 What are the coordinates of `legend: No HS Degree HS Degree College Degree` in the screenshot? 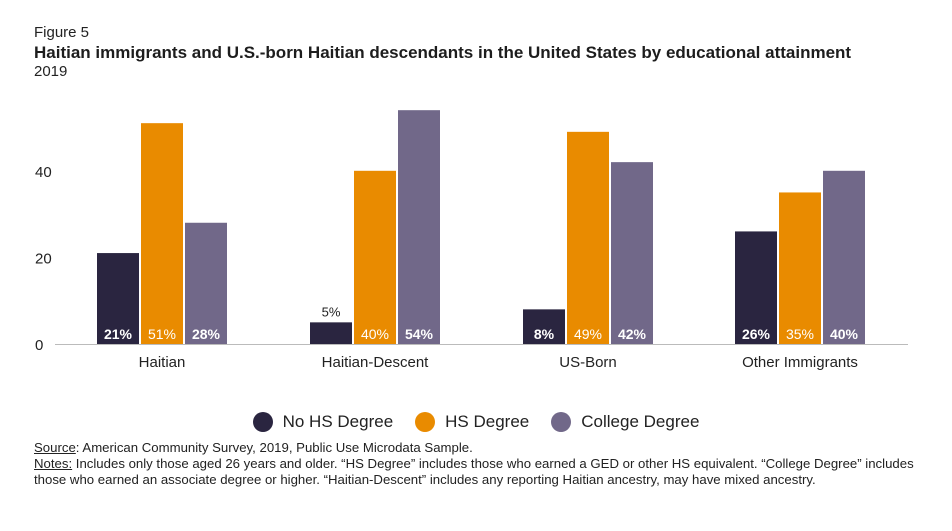 It's located at (476, 422).